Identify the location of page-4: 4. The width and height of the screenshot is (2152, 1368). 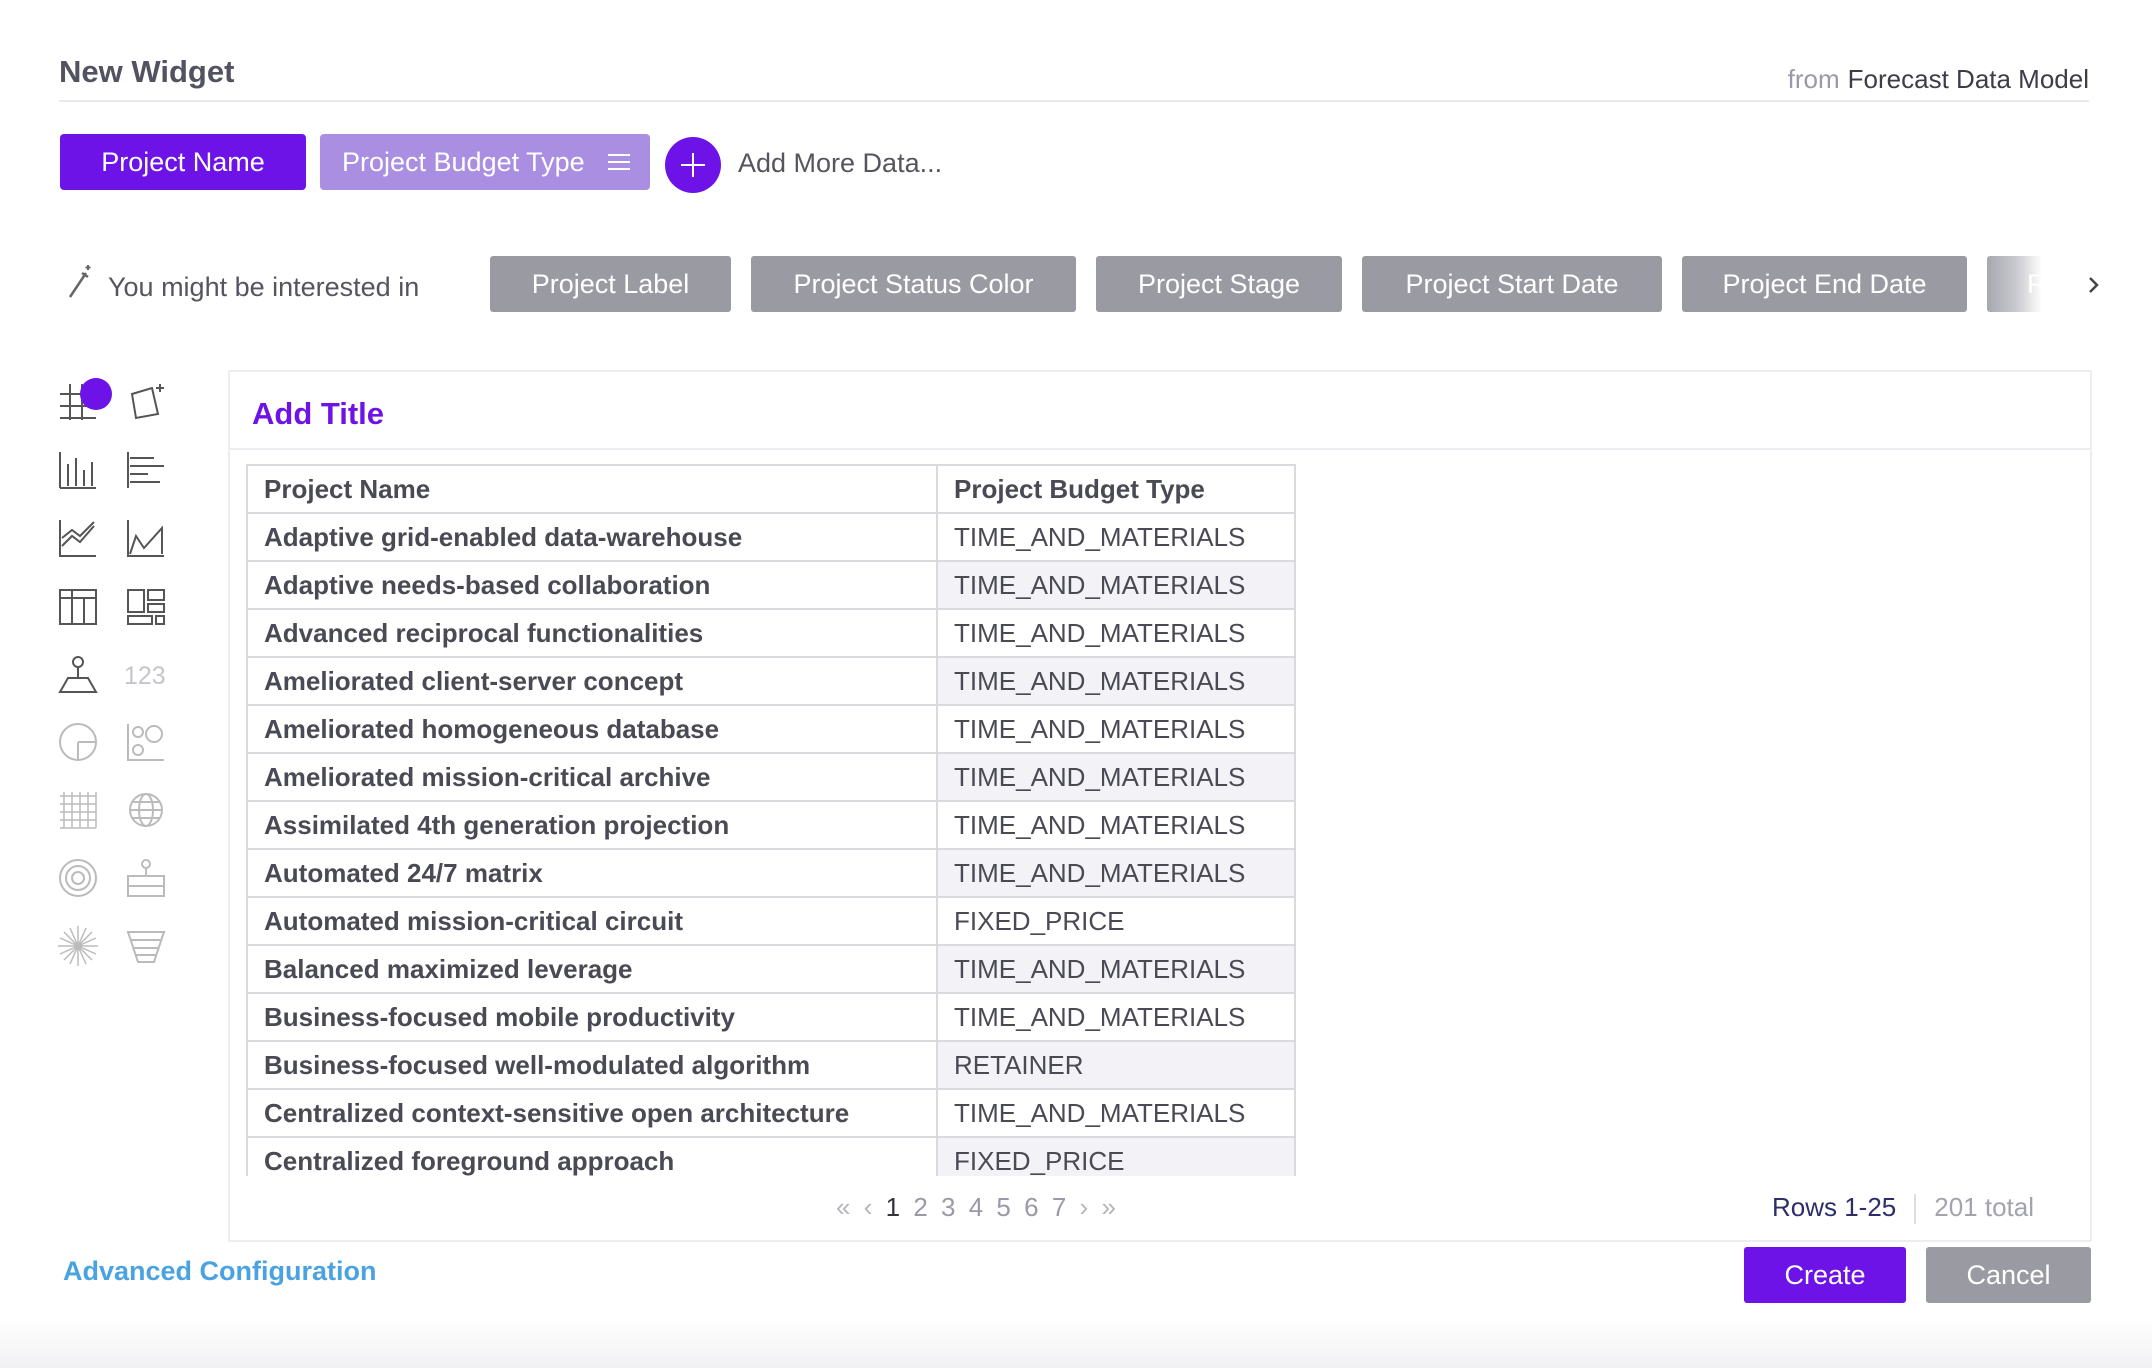
(976, 1207).